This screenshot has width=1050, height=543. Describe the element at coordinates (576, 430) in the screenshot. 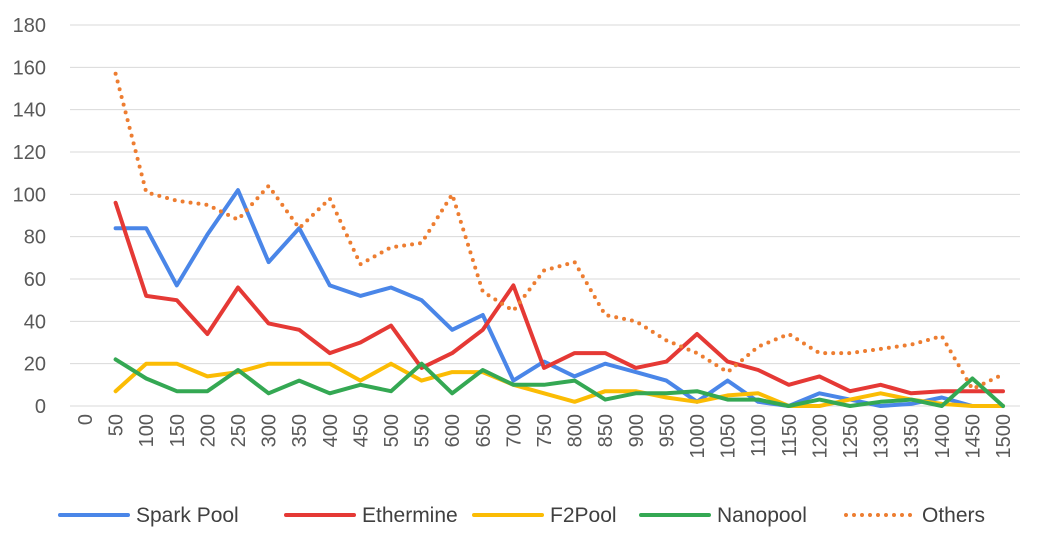

I see `x-tick-label: 800` at that location.